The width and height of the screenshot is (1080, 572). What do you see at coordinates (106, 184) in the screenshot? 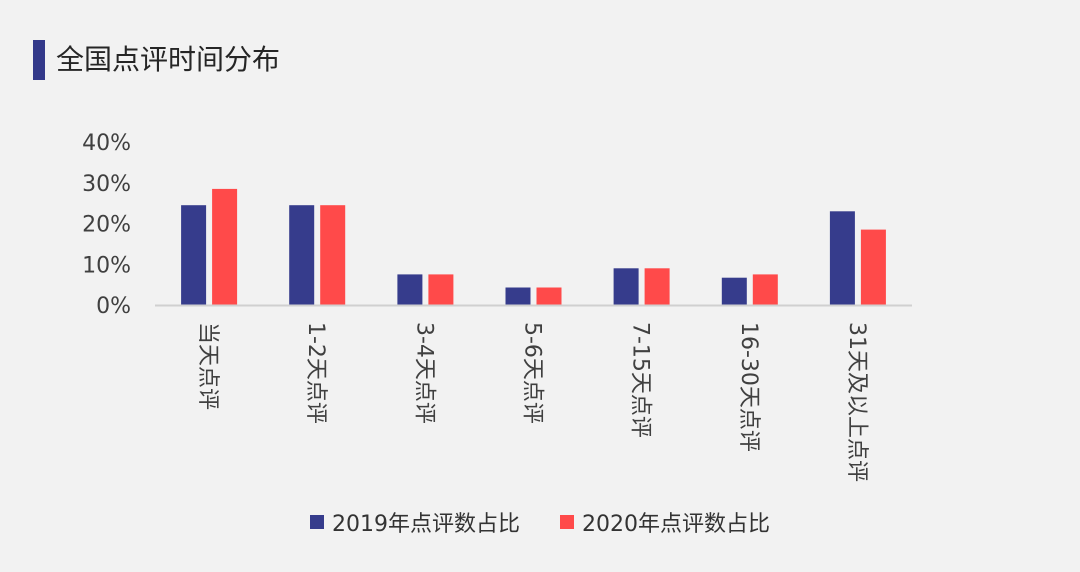
I see `y-tick-label: 30%` at bounding box center [106, 184].